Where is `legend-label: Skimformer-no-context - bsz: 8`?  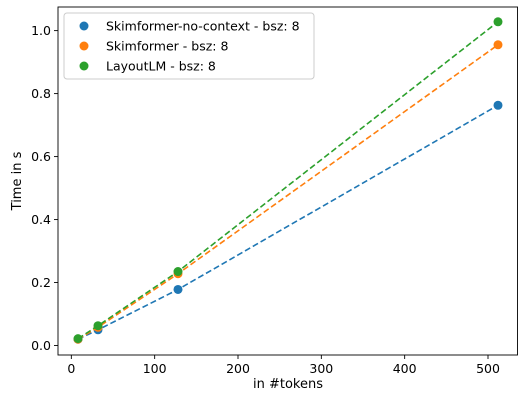
legend-label: Skimformer-no-context - bsz: 8 is located at coordinates (203, 26).